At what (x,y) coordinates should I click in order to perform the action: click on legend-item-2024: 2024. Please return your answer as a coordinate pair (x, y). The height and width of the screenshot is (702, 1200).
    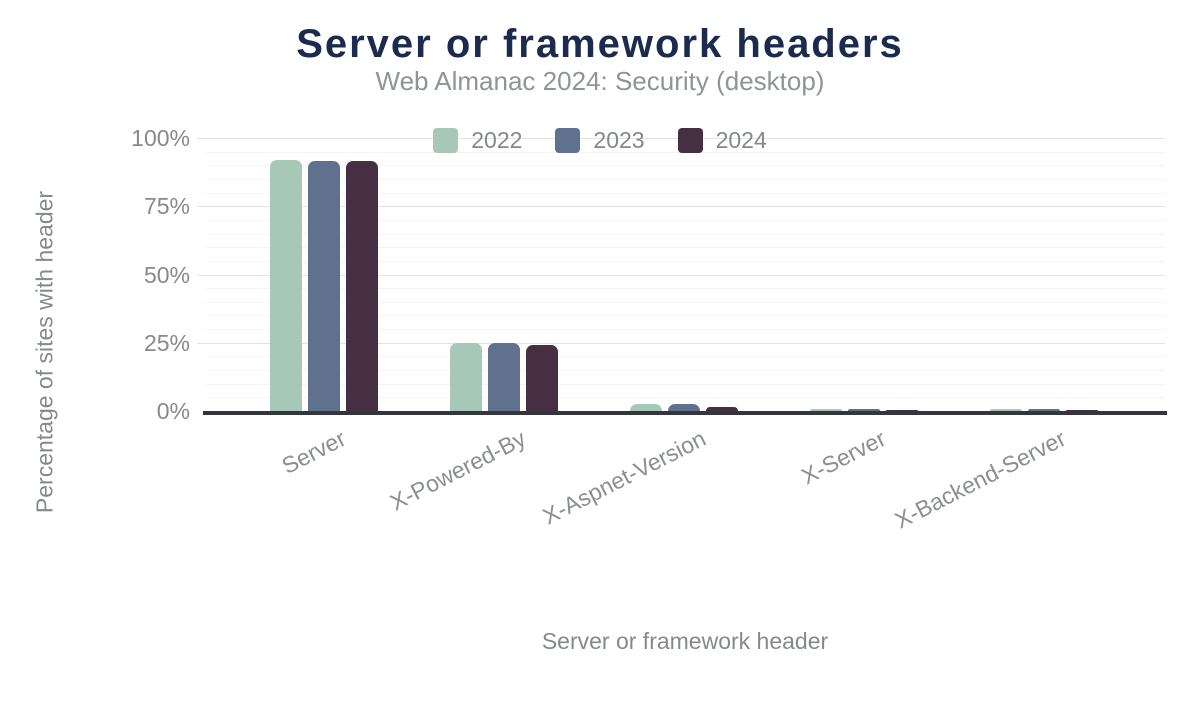
    Looking at the image, I should click on (722, 140).